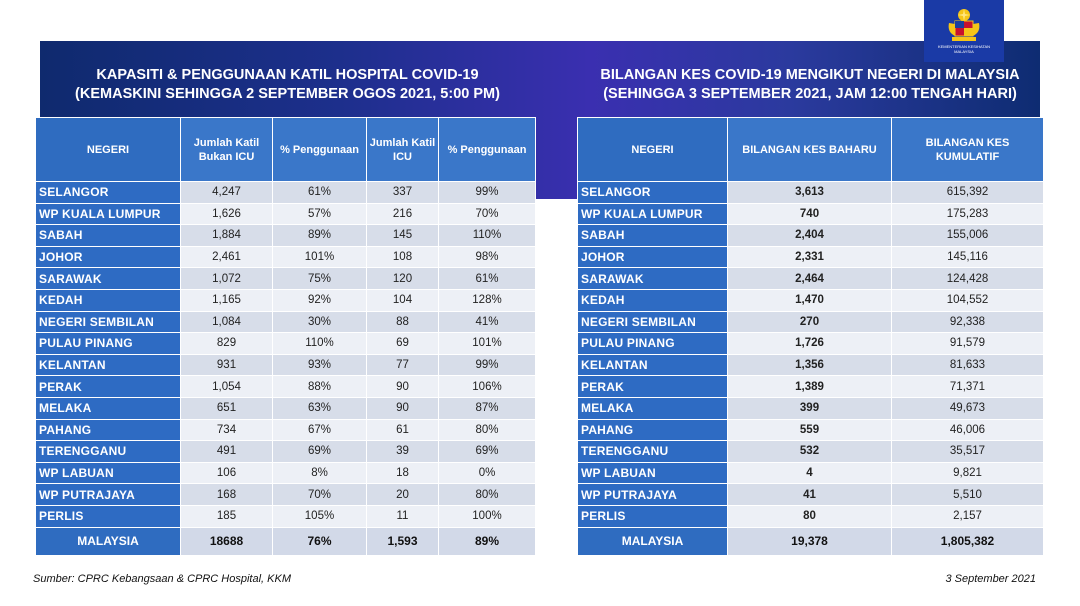  What do you see at coordinates (319, 278) in the screenshot?
I see `non-icu-usage: 75%` at bounding box center [319, 278].